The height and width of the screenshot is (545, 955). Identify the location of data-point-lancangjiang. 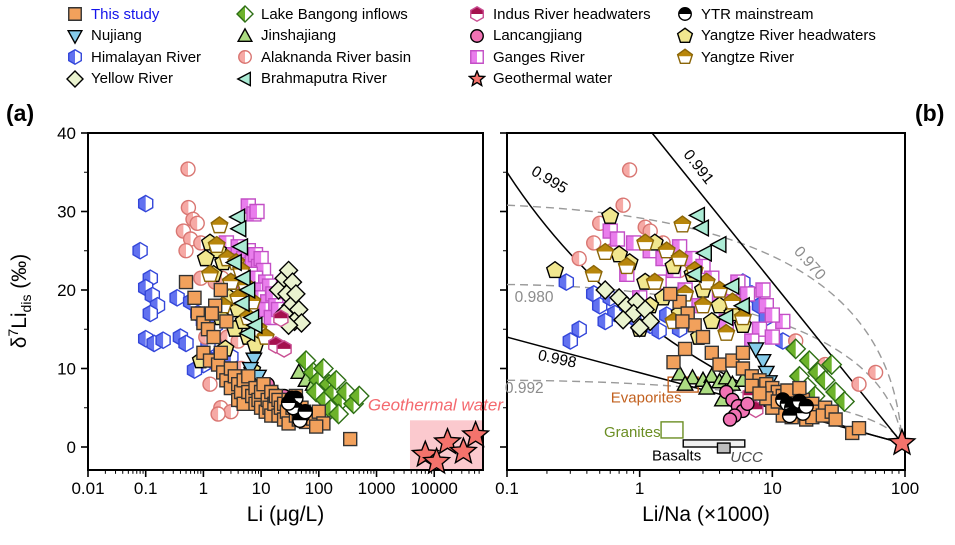
(747, 403).